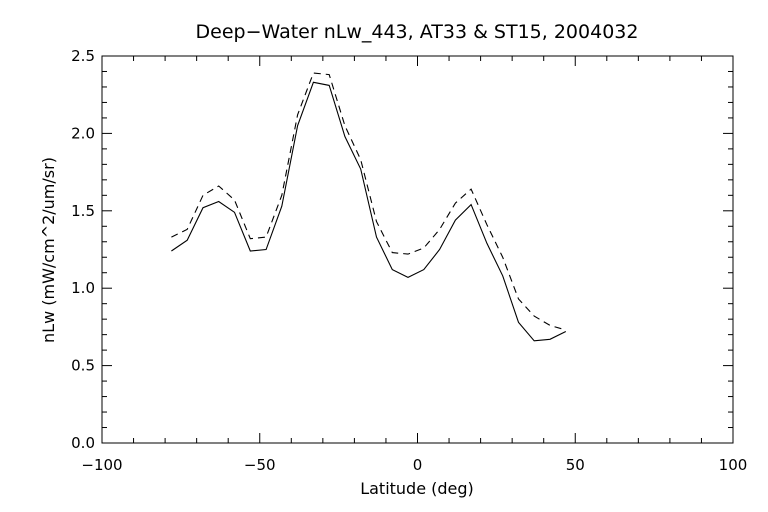  Describe the element at coordinates (83, 211) in the screenshot. I see `y-tick-label: 1.5` at that location.